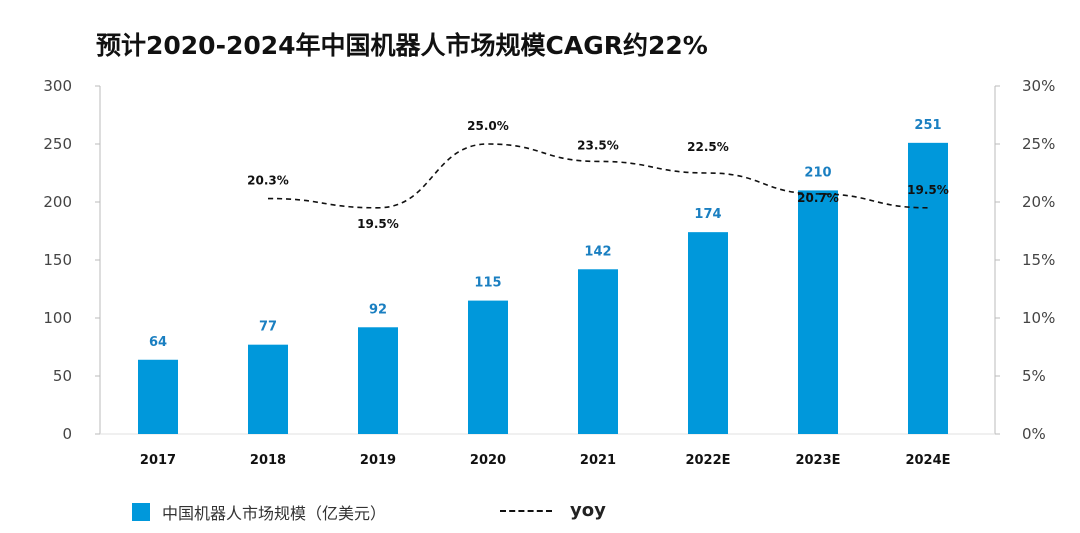 This screenshot has width=1080, height=533. I want to click on right-axis-tick-label: 20%, so click(1038, 202).